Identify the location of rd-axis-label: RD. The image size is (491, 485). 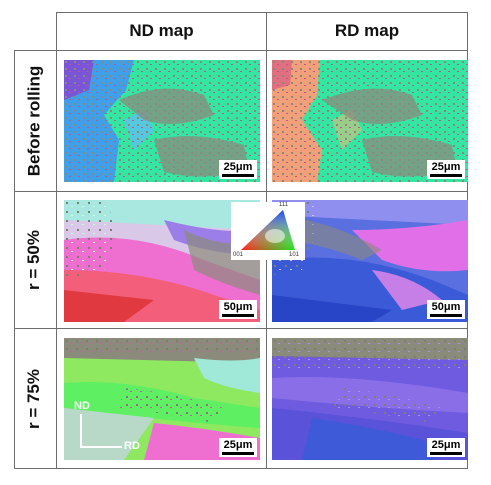
(132, 446).